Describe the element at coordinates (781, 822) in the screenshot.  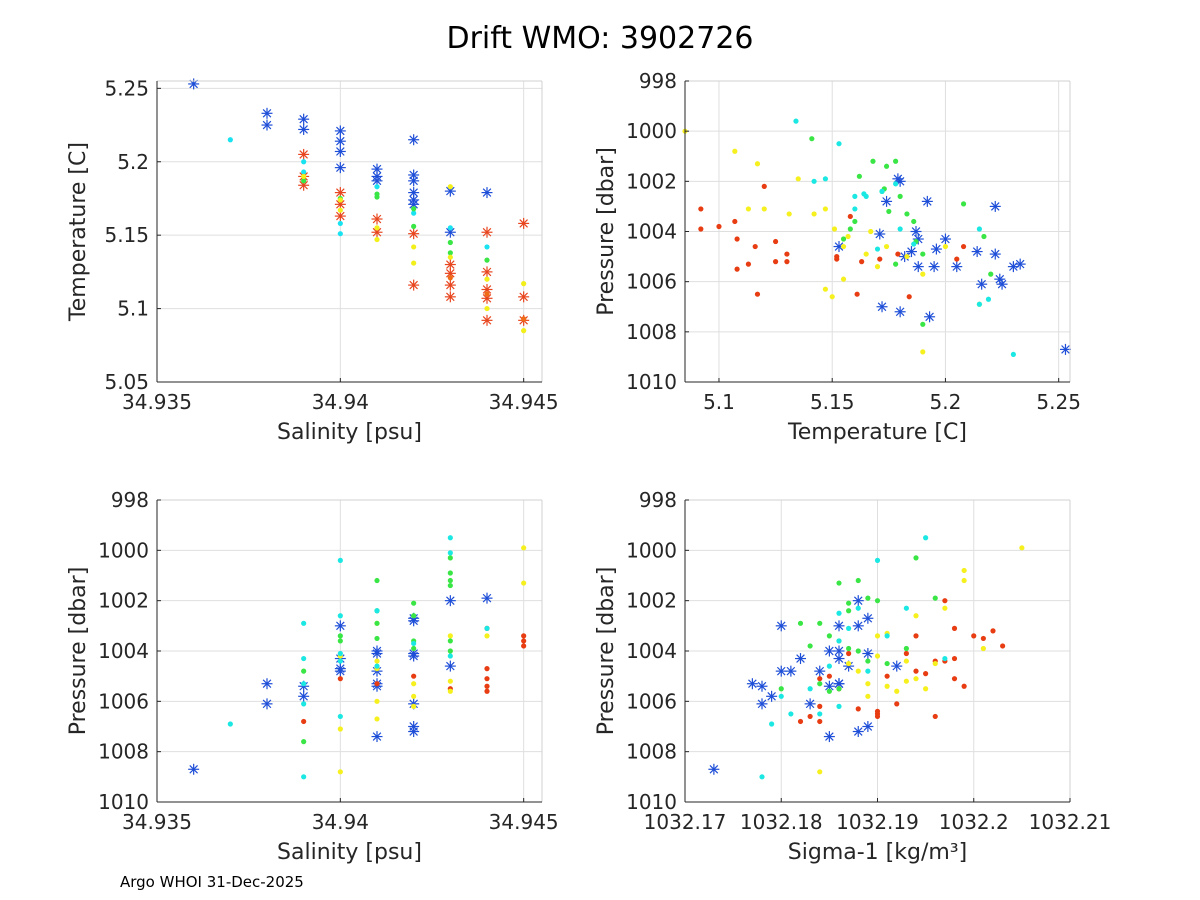
I see `x-tick-label: 1032.18` at that location.